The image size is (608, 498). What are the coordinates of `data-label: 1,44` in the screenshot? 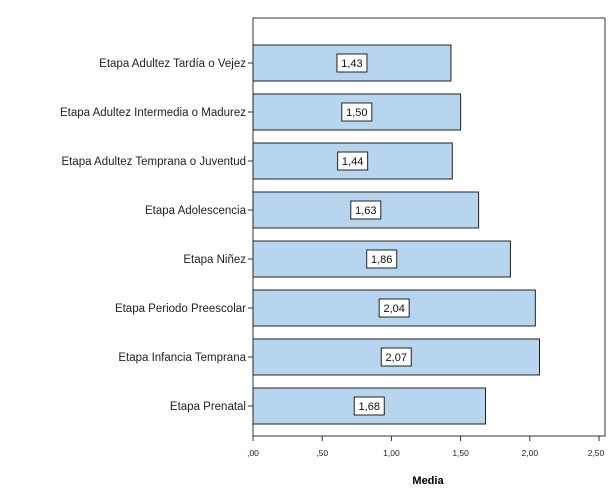 It's located at (352, 162).